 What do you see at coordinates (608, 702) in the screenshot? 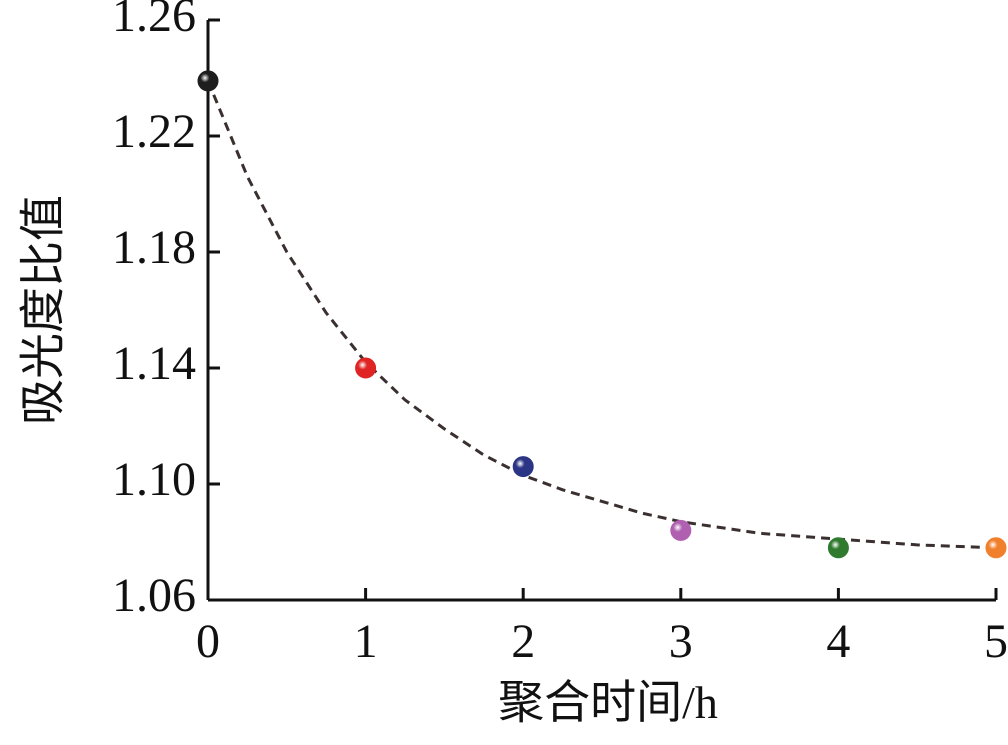
I see `x-axis-title: 聚合时间/h` at bounding box center [608, 702].